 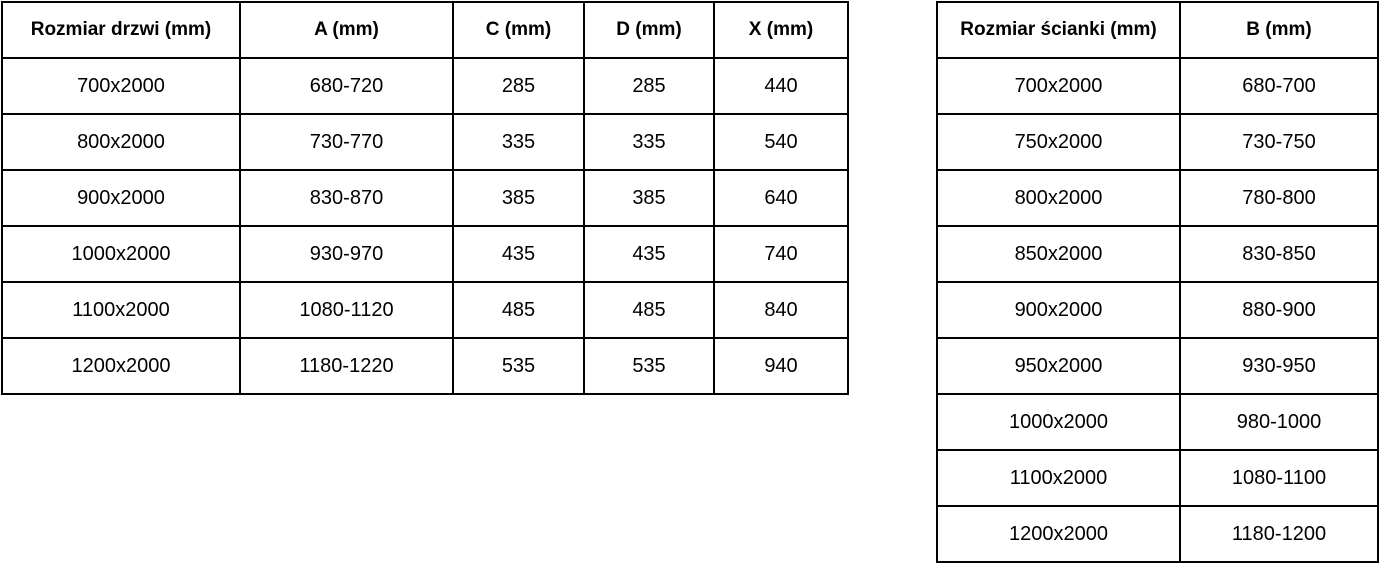 I want to click on cell-b: 680-700, so click(x=1279, y=86).